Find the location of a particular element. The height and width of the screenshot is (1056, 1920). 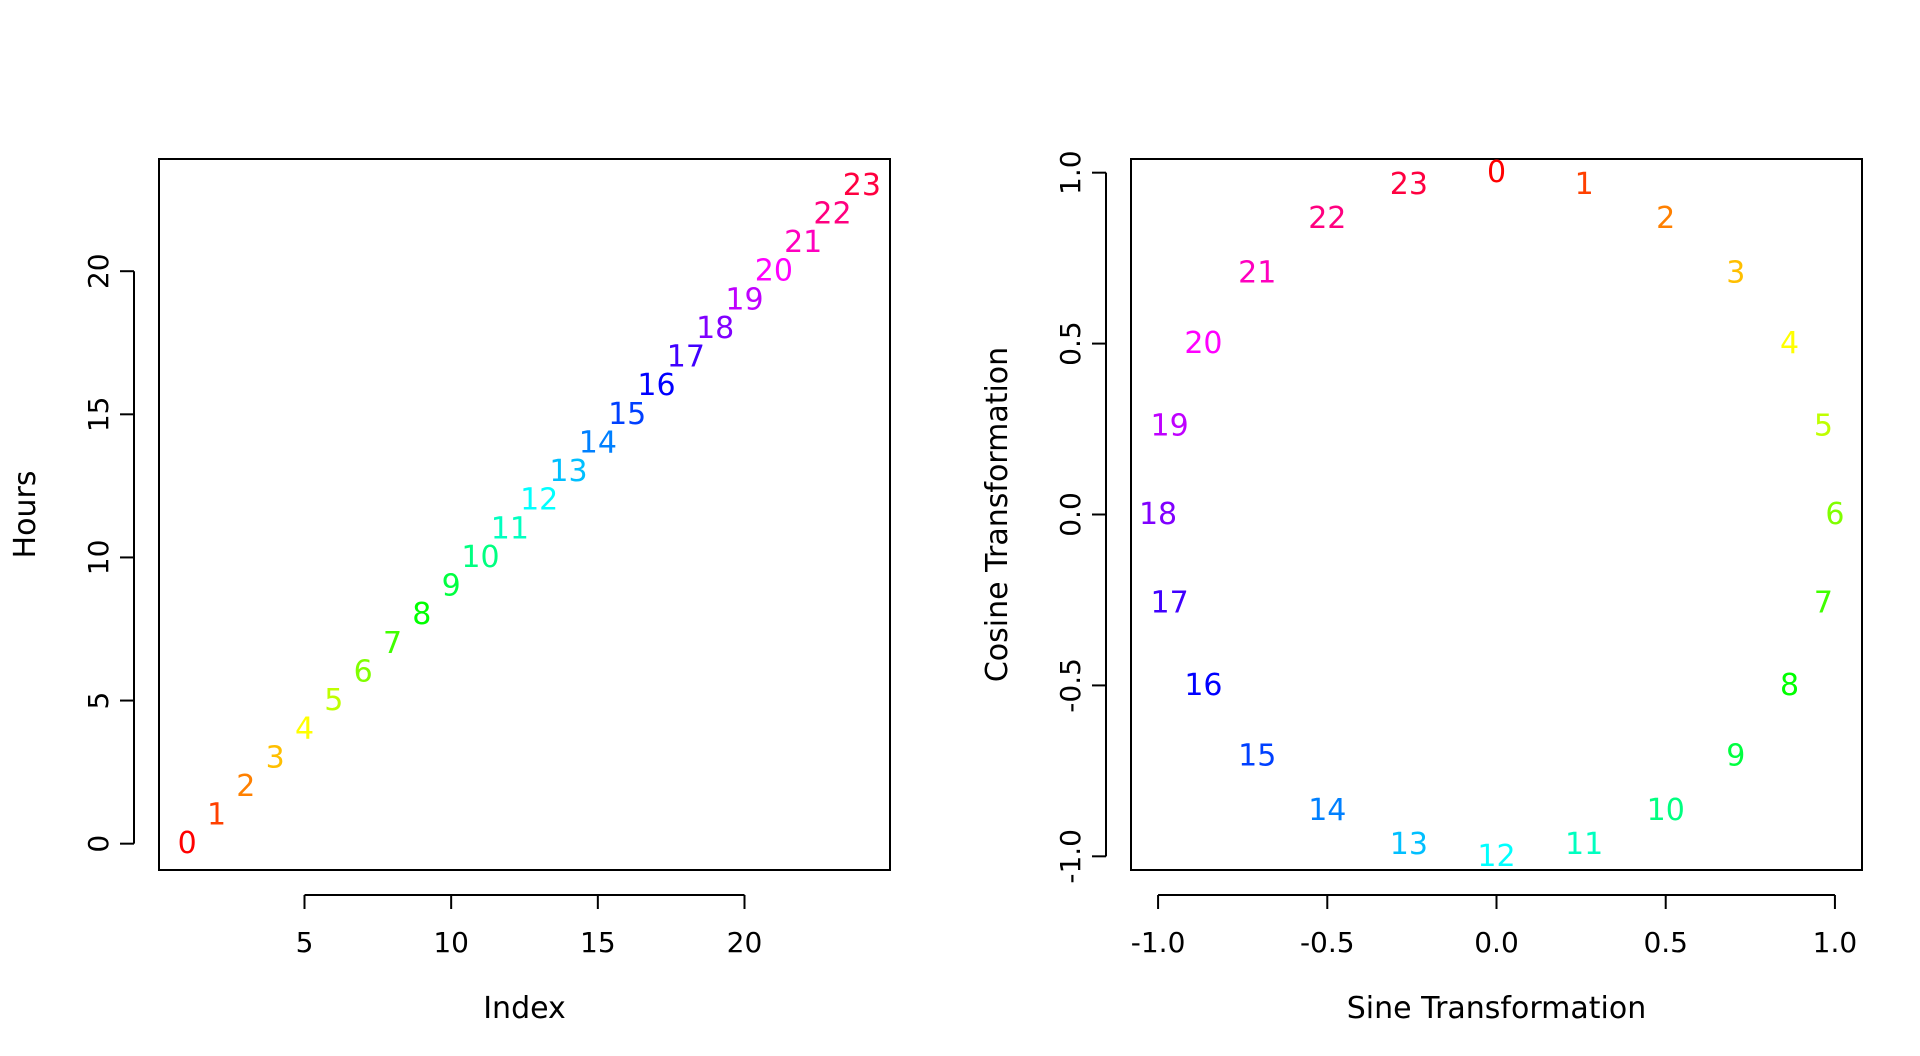

hours-point-label: 23 is located at coordinates (862, 185).